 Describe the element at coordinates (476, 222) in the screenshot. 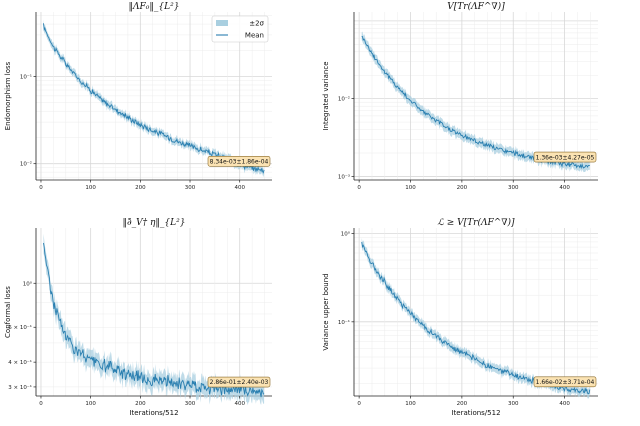

I see `panel-title: ℒ ≥ V[Tr(ΛF^∇)]` at that location.